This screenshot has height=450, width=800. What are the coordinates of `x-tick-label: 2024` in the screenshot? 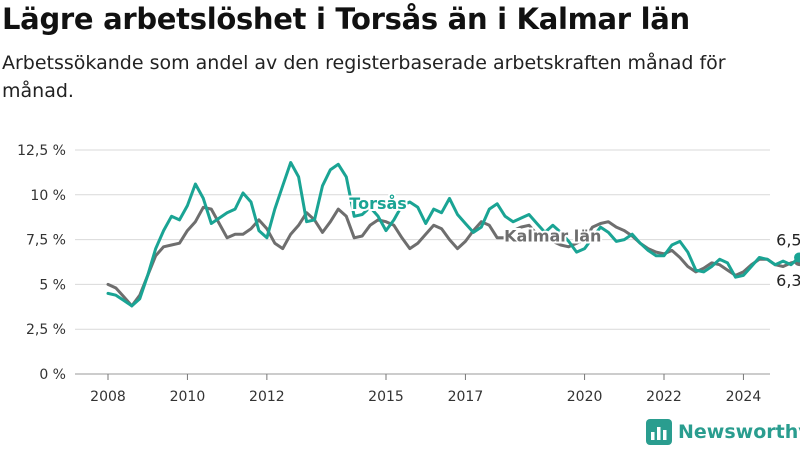 It's located at (744, 397).